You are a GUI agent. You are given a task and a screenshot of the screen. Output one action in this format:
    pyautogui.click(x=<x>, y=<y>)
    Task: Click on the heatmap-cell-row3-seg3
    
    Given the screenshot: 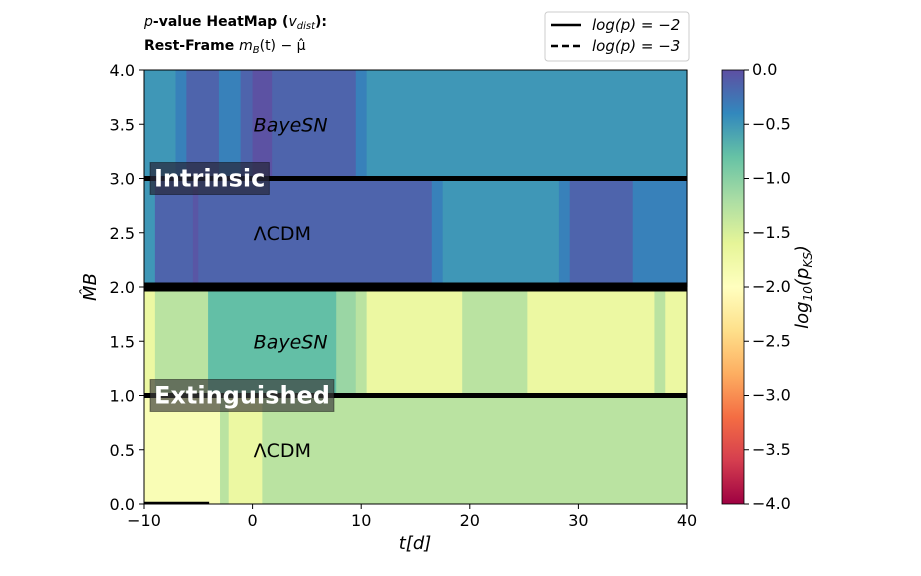 What is the action you would take?
    pyautogui.click(x=230, y=124)
    